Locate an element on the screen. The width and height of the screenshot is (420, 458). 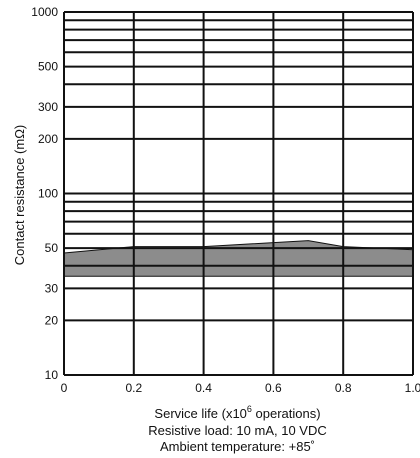
x-tick-label: 0.4 is located at coordinates (203, 388).